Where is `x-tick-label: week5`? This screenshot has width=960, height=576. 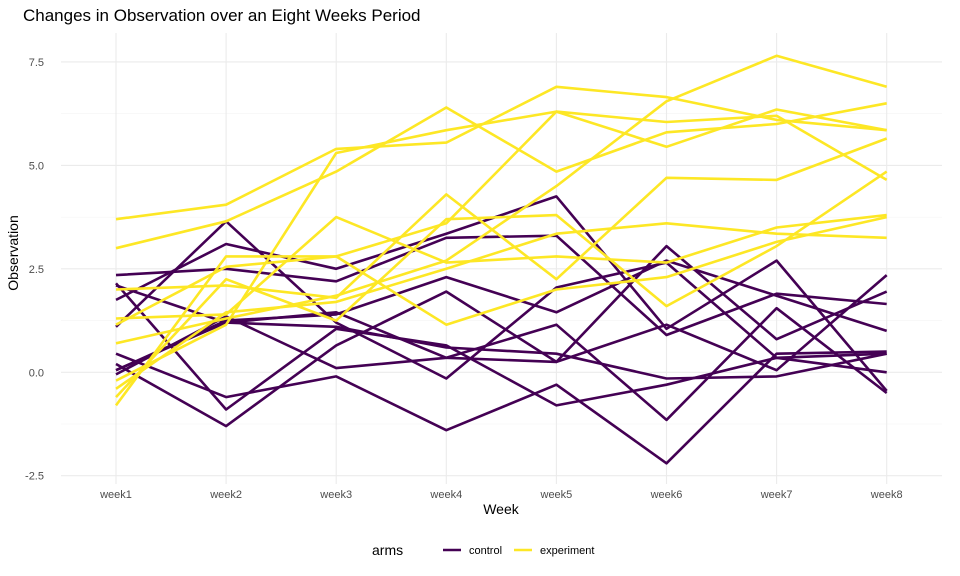 x-tick-label: week5 is located at coordinates (556, 495).